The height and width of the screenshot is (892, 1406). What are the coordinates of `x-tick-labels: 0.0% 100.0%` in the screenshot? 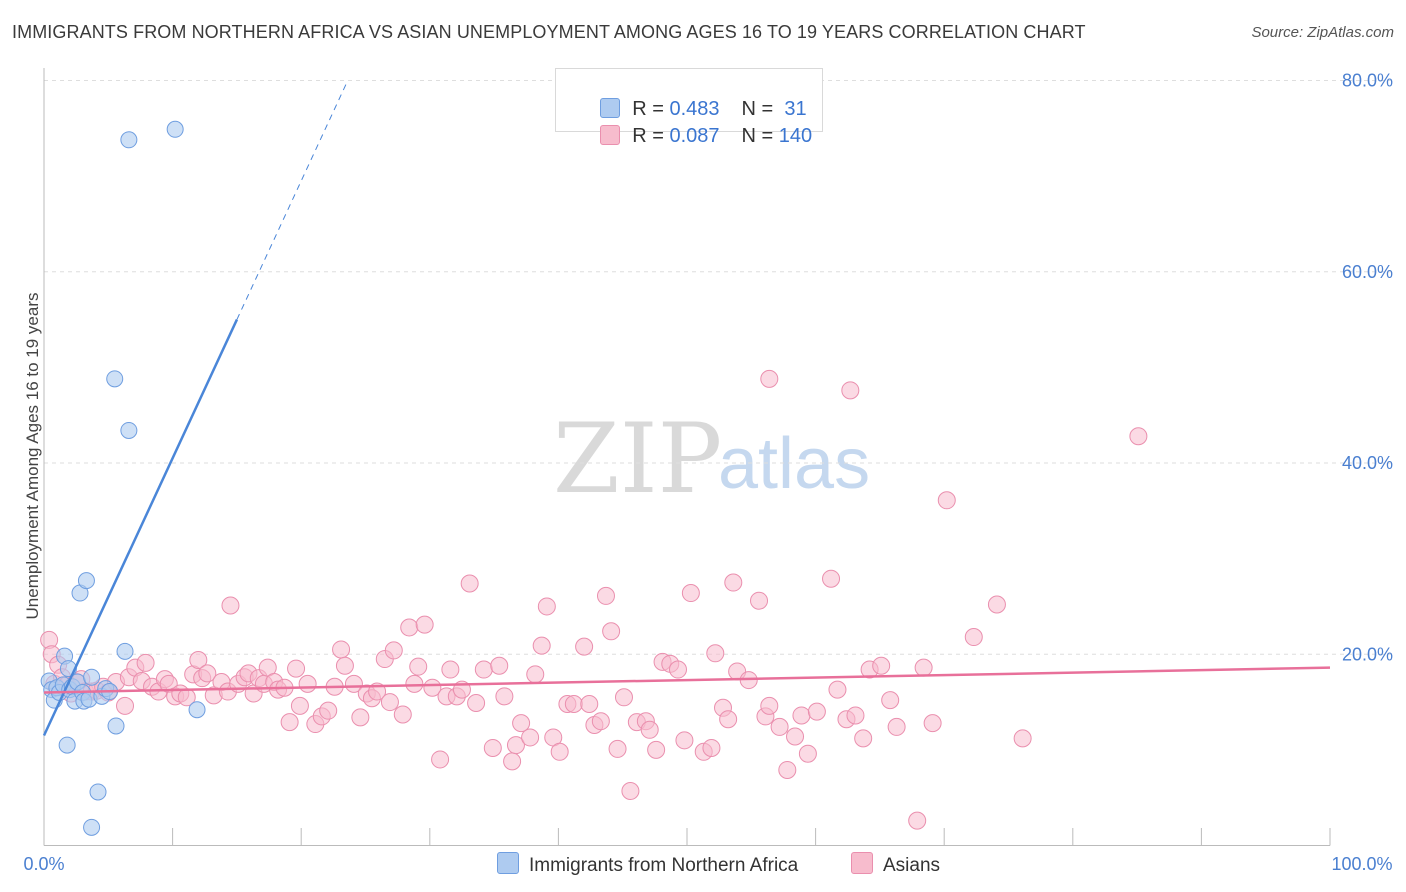 It's located at (707, 864).